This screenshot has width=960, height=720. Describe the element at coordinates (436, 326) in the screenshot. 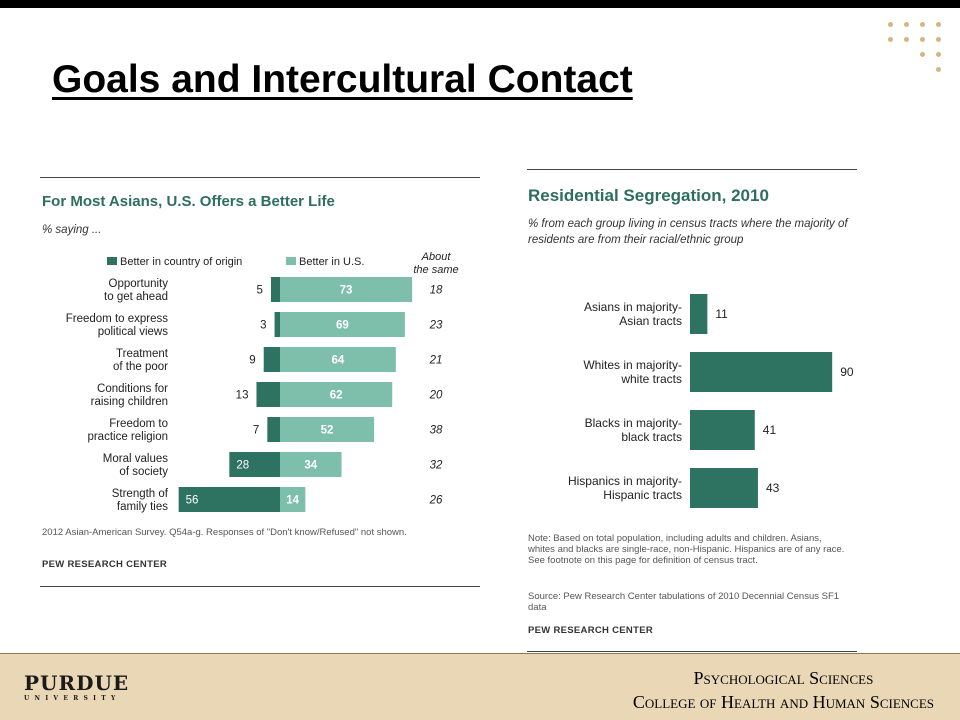

I see `value-label-same: 23` at that location.